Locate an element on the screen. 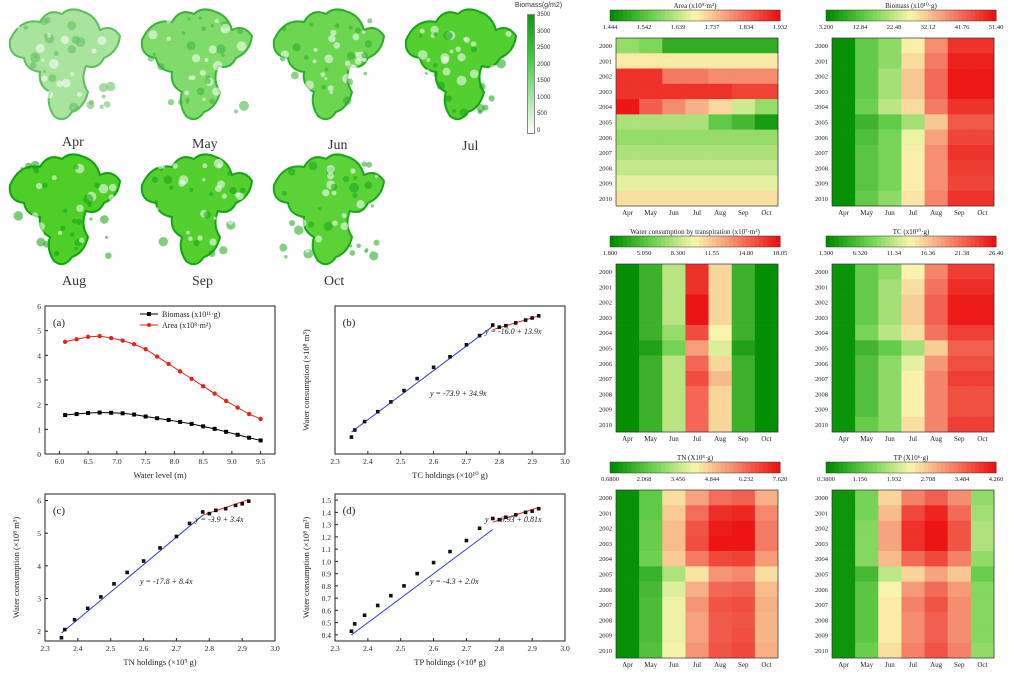  y-axis-label: Water consumption (×10⁸ m³) is located at coordinates (16, 568).